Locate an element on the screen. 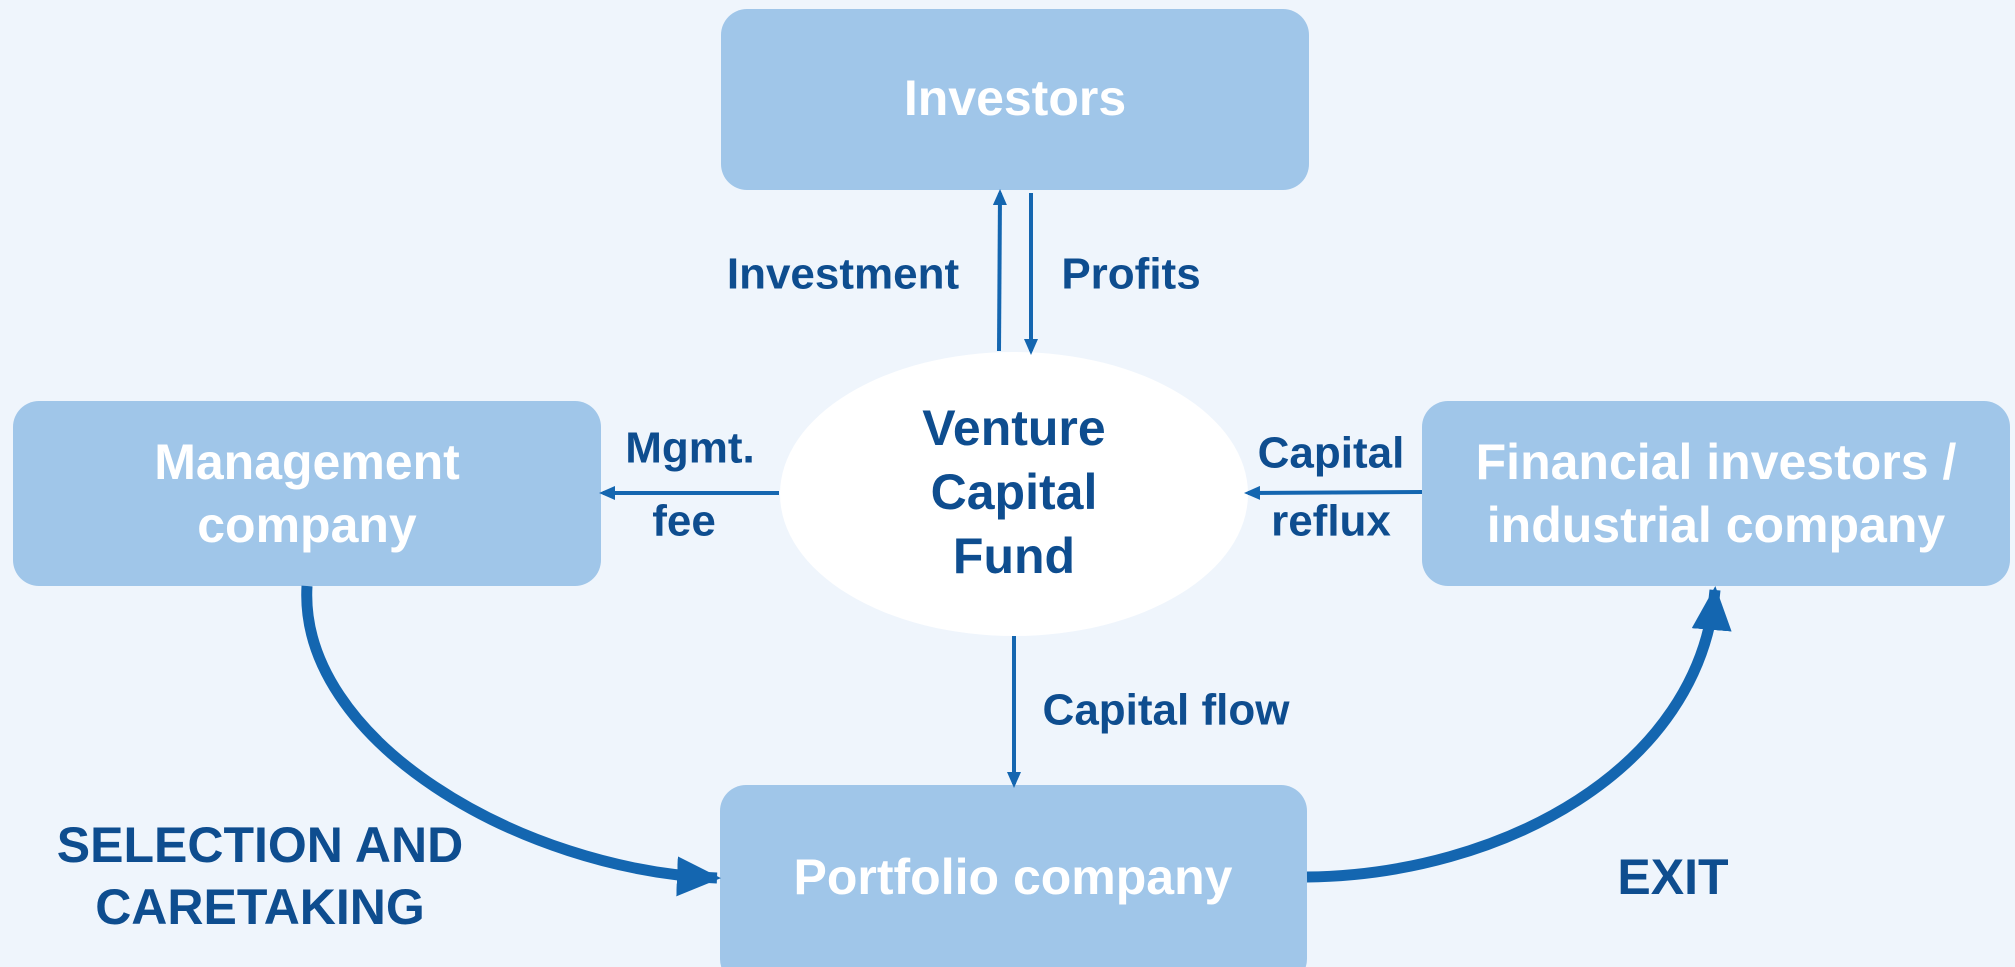 This screenshot has height=967, width=2015. fund-ellipse is located at coordinates (1014, 494).